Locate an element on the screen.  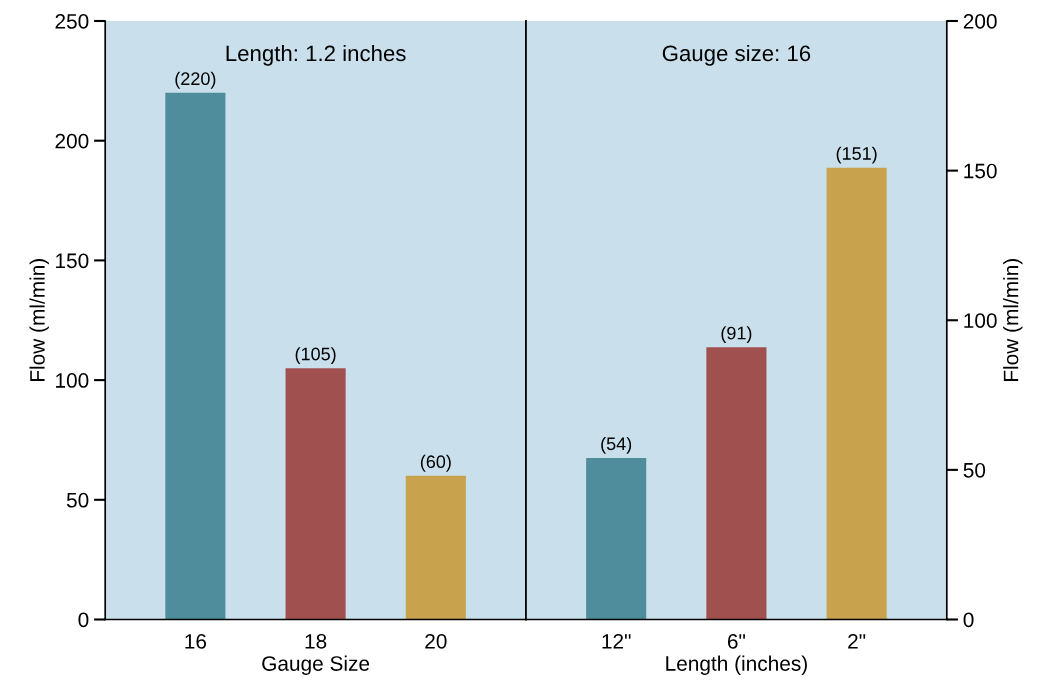
text: Gauge size: 16 is located at coordinates (736, 55).